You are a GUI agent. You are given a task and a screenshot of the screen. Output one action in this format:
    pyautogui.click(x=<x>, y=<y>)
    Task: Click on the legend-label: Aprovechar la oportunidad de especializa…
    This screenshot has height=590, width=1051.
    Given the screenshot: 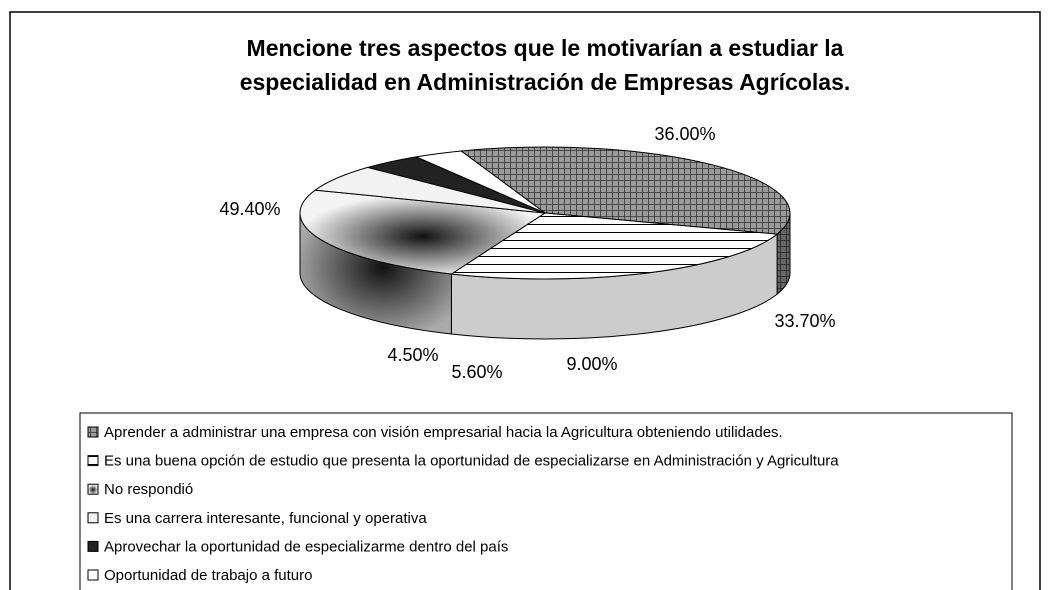 What is the action you would take?
    pyautogui.click(x=306, y=546)
    